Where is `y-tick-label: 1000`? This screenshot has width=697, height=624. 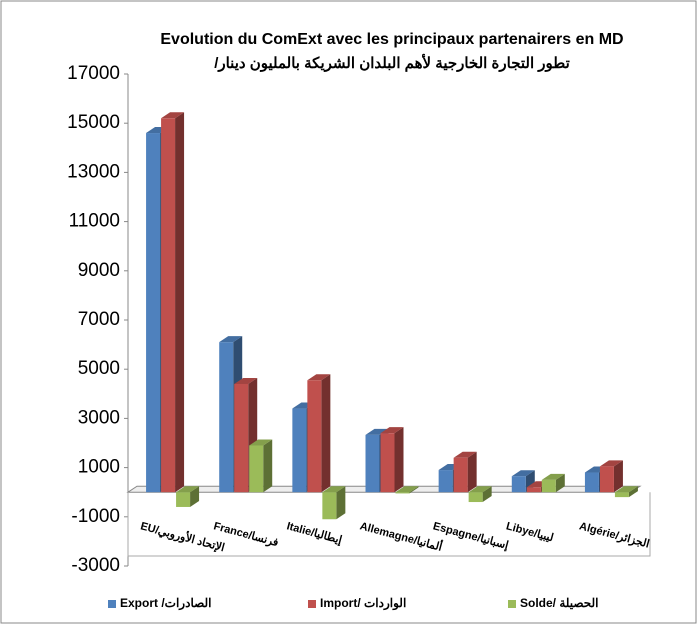 y-tick-label: 1000 is located at coordinates (99, 467).